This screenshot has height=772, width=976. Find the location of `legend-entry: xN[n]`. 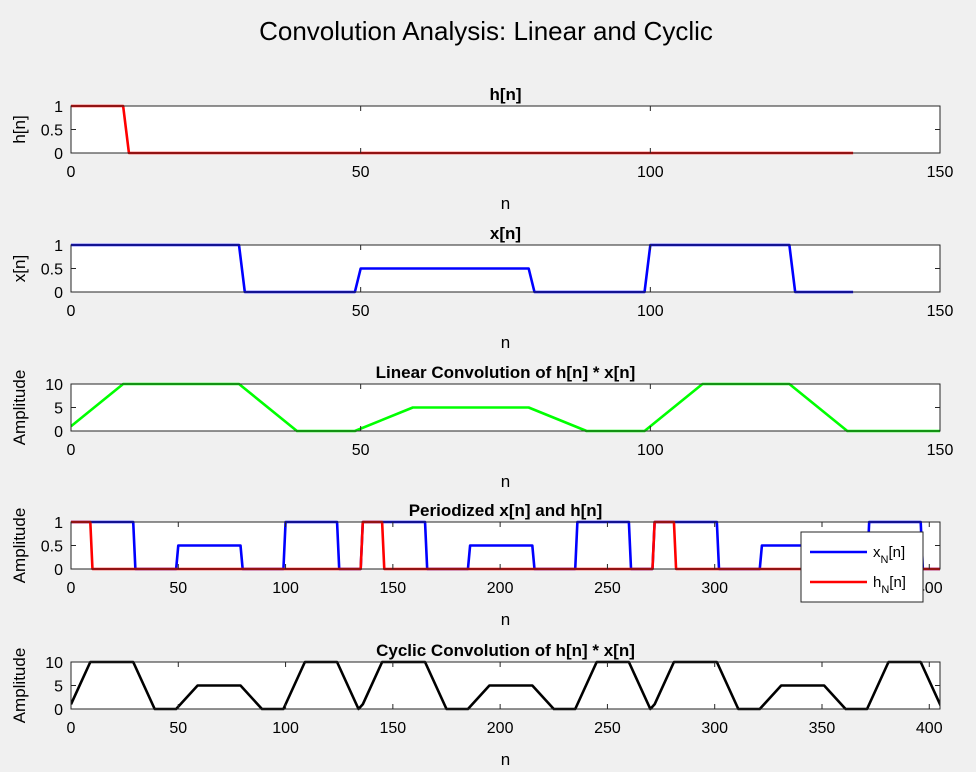

legend-entry: xN[n] is located at coordinates (889, 555).